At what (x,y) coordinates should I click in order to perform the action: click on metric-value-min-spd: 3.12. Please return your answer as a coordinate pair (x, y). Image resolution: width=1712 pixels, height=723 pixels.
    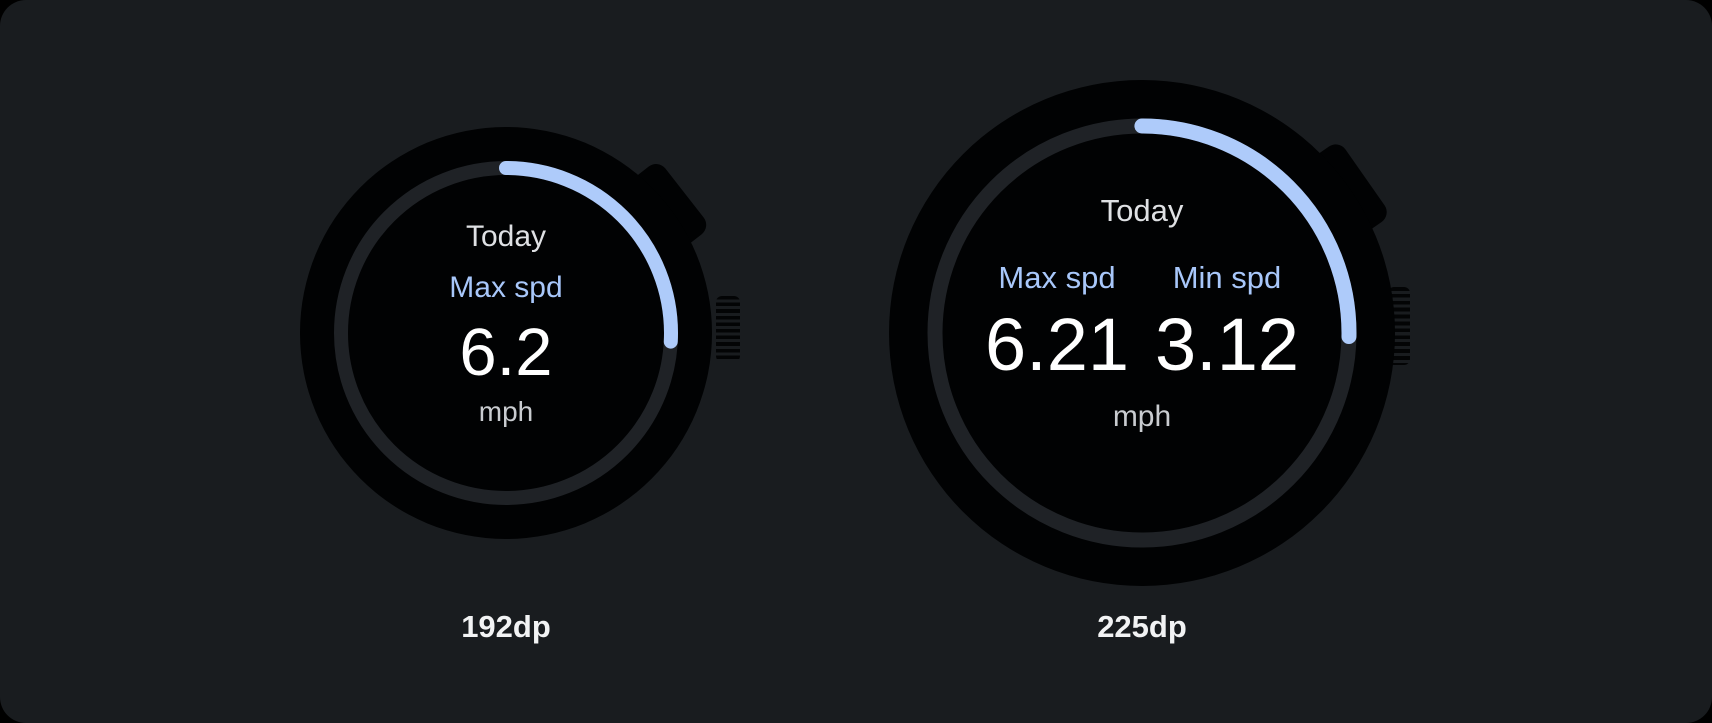
    Looking at the image, I should click on (1227, 344).